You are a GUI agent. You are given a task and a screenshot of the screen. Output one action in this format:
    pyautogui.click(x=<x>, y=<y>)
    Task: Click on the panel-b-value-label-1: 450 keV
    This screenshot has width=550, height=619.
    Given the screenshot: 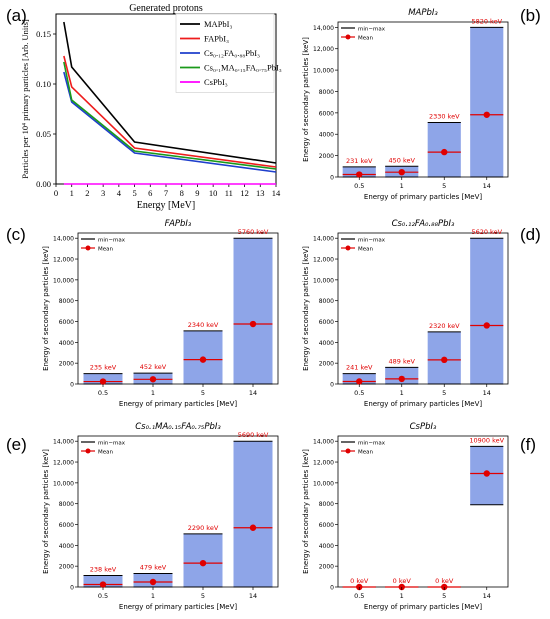 What is the action you would take?
    pyautogui.click(x=402, y=160)
    